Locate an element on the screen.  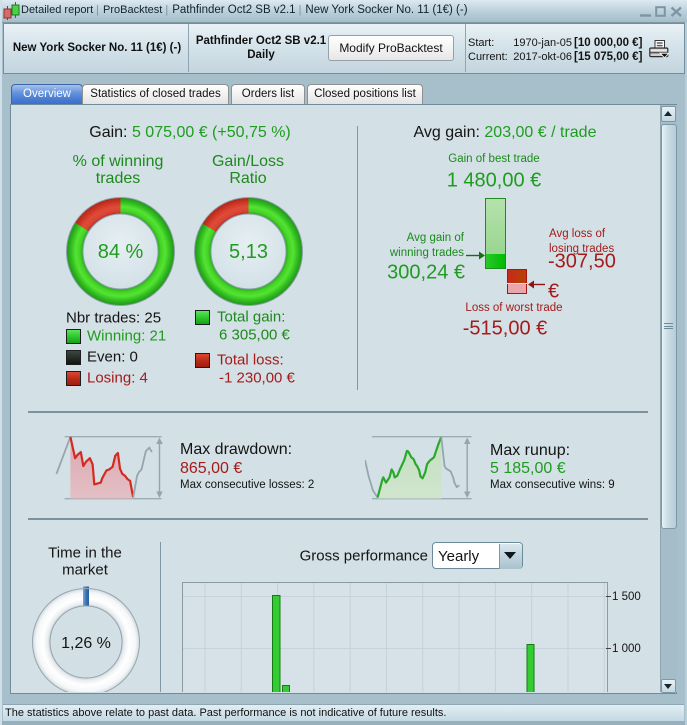
svg-text: 5,13 is located at coordinates (248, 252).